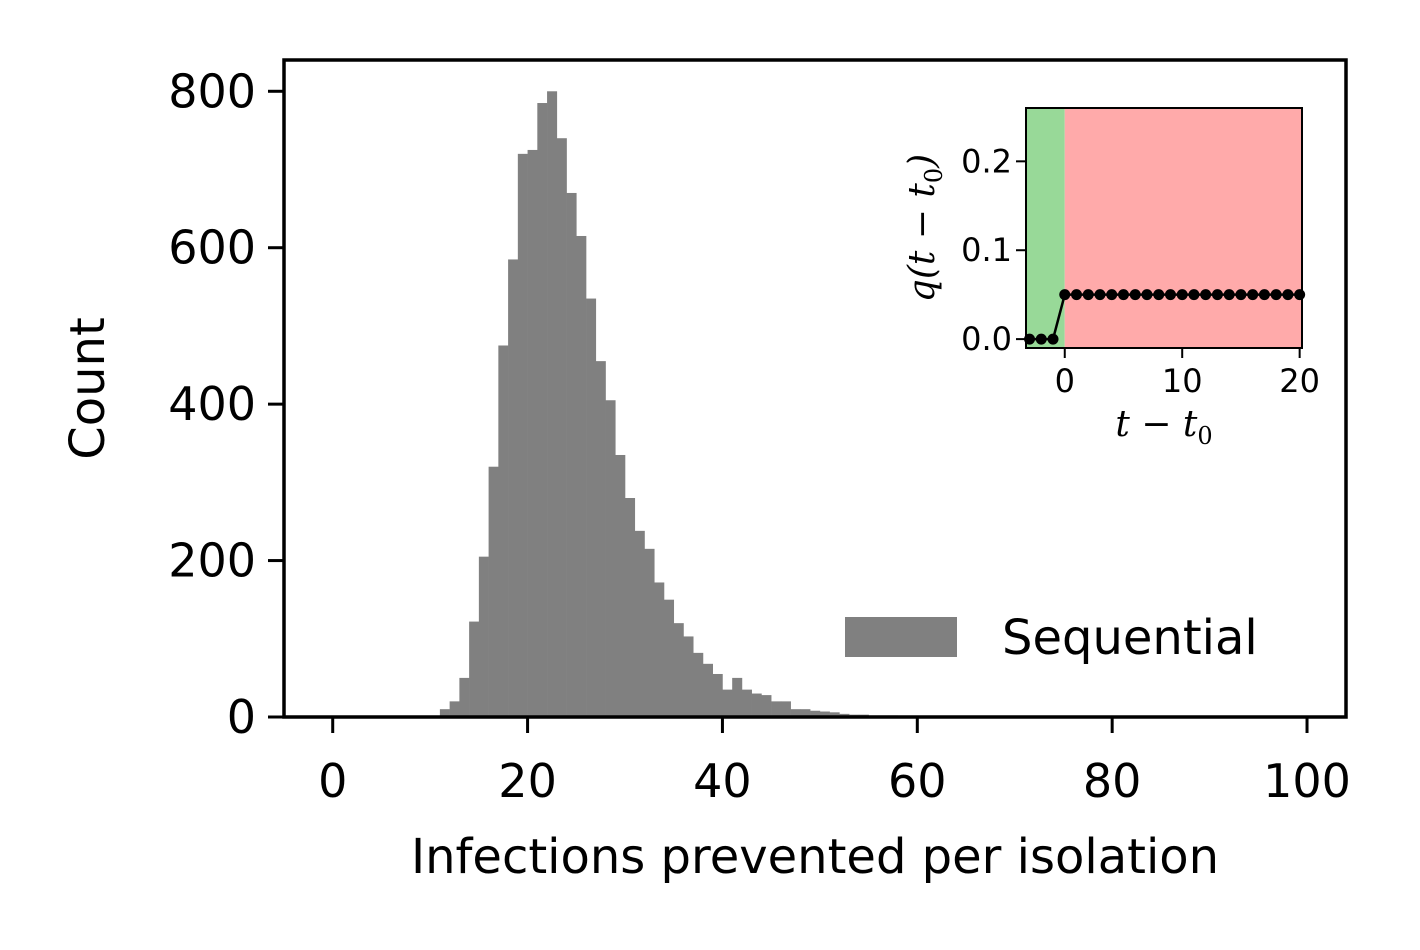 This screenshot has width=1420, height=950. What do you see at coordinates (722, 781) in the screenshot?
I see `x-tick-label: 40` at bounding box center [722, 781].